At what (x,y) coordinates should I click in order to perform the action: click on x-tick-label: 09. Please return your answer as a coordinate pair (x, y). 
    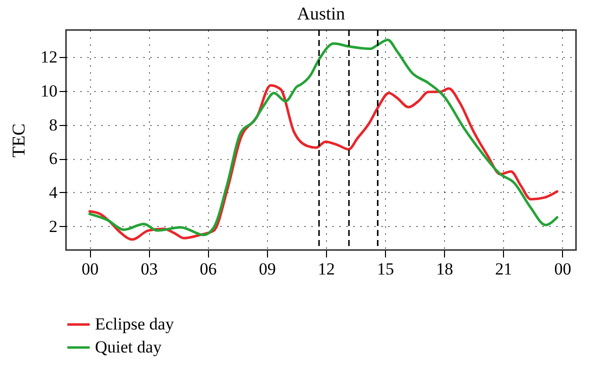
    Looking at the image, I should click on (267, 269).